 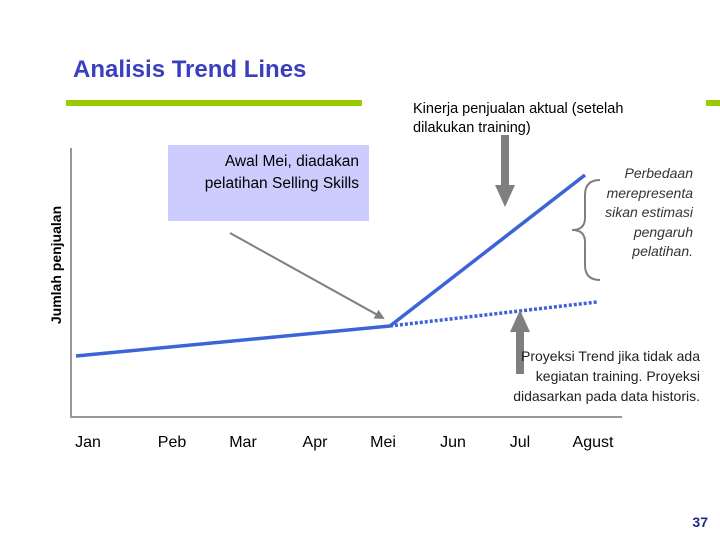 What do you see at coordinates (281, 183) in the screenshot?
I see `training-callout-line: pelatihan Selling Skills` at bounding box center [281, 183].